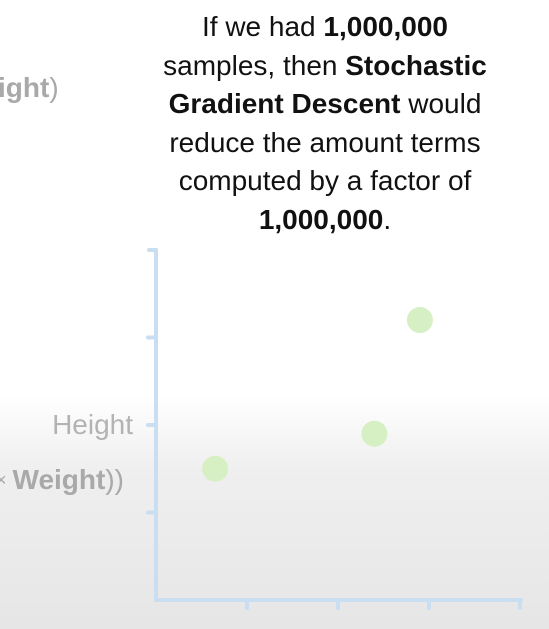 This screenshot has height=629, width=549. What do you see at coordinates (263, 26) in the screenshot?
I see `caption-text-segment: If we had` at bounding box center [263, 26].